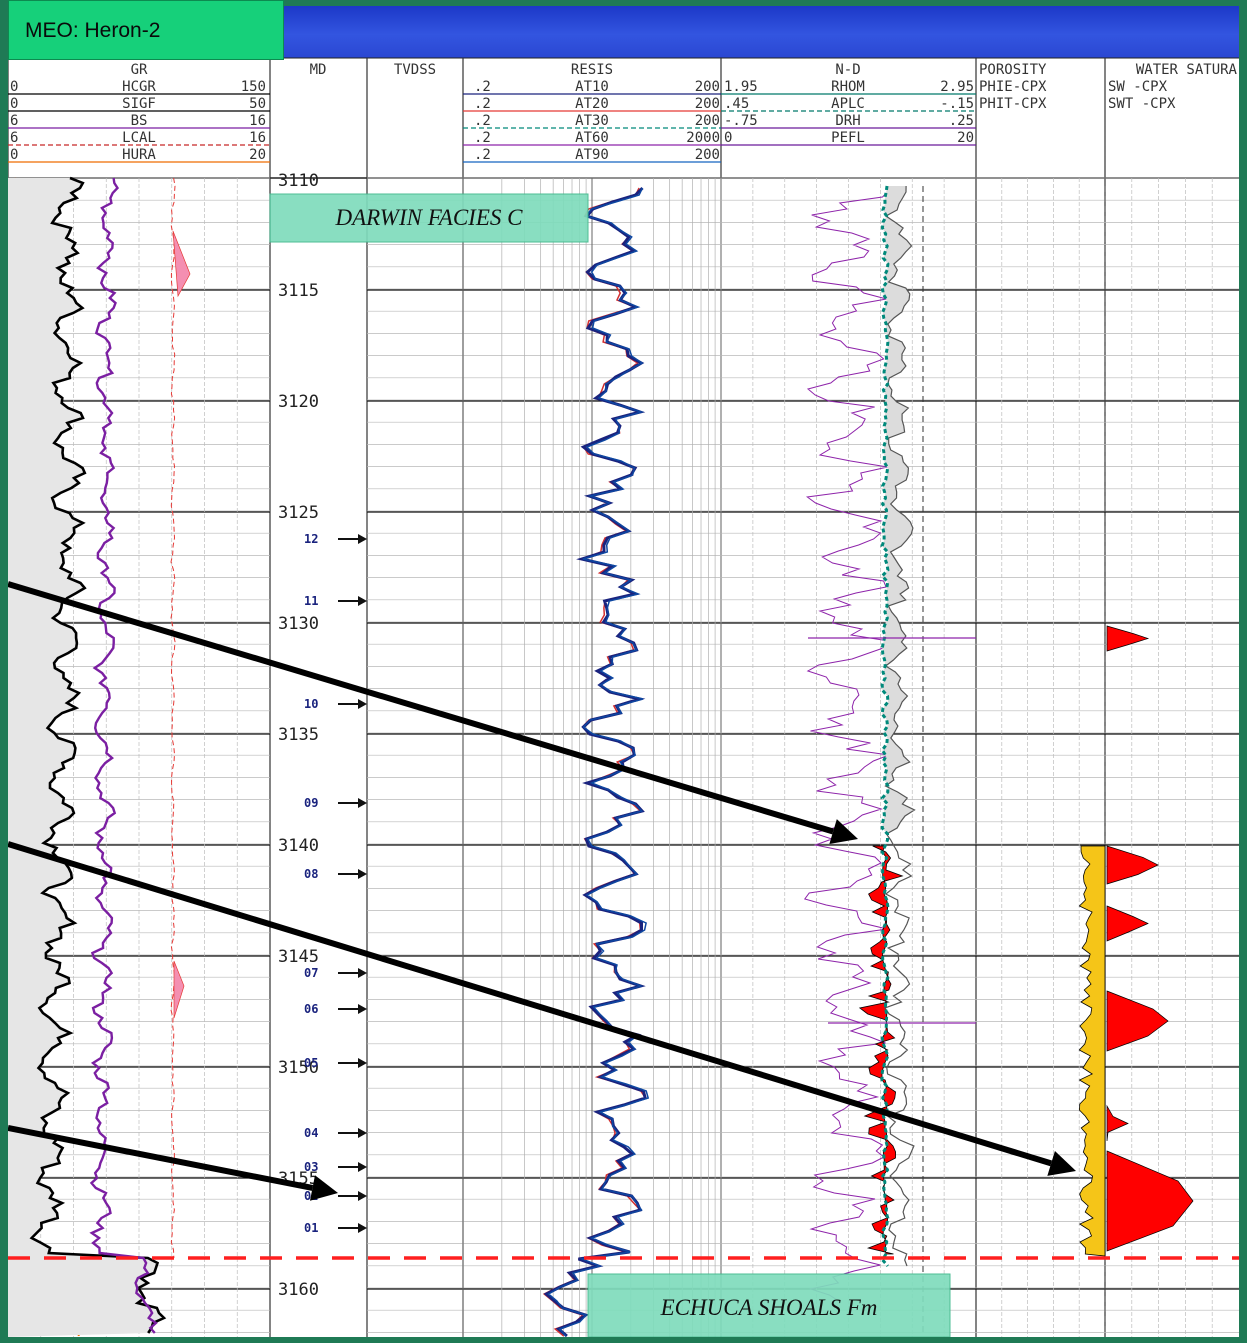  What do you see at coordinates (957, 104) in the screenshot?
I see `nd-curve-max: -.15` at bounding box center [957, 104].